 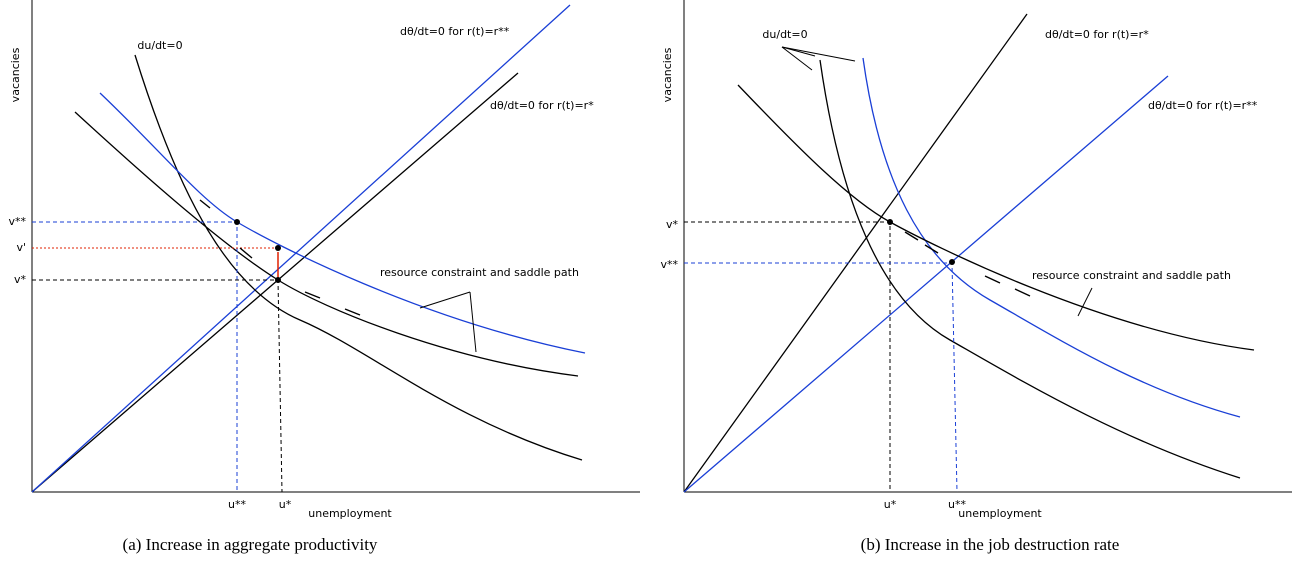 What do you see at coordinates (250, 544) in the screenshot?
I see `caption: (a) Increase in aggregate productivity` at bounding box center [250, 544].